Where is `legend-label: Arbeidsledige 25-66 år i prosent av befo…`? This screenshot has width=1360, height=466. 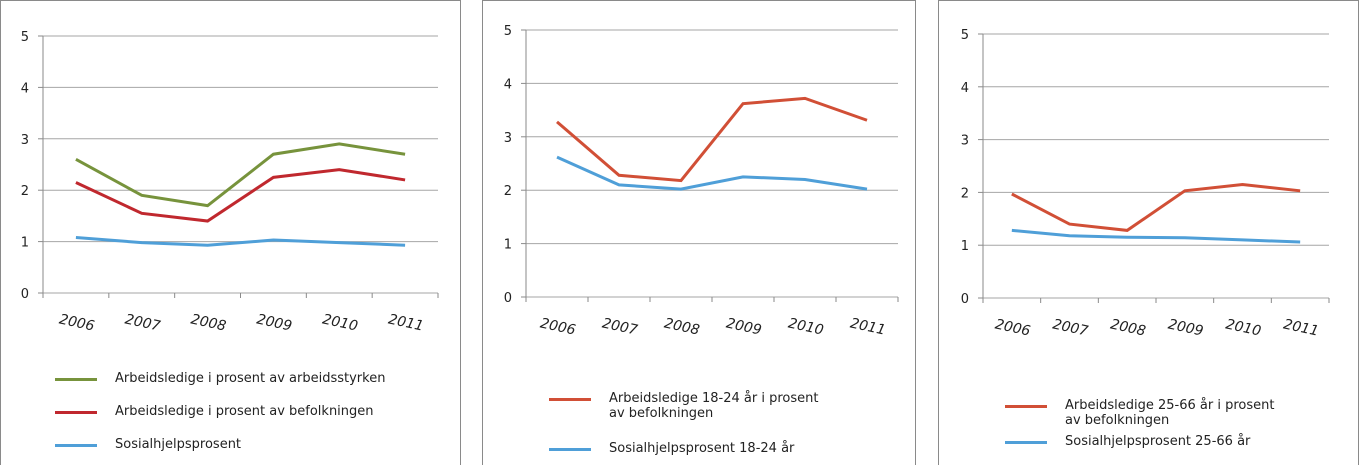 legend-label: Arbeidsledige 25-66 år i prosent av befo… is located at coordinates (1170, 413).